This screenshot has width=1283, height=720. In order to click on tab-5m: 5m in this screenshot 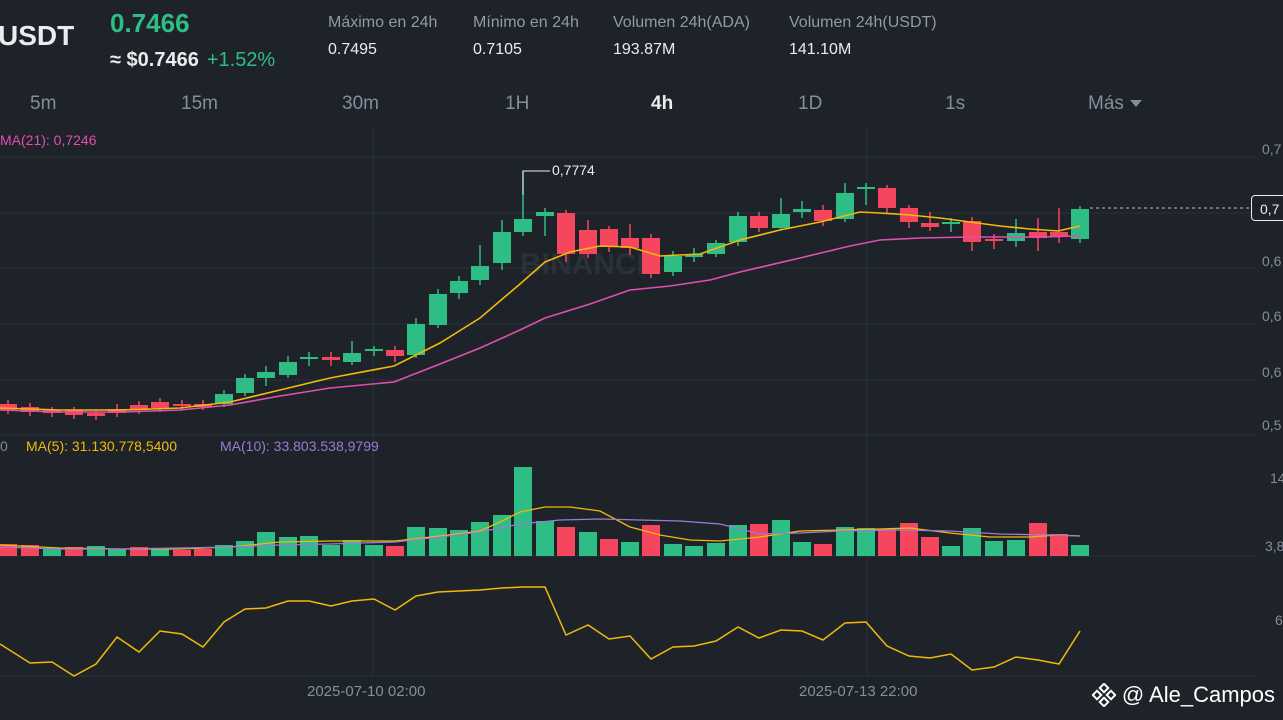, I will do `click(43, 103)`.